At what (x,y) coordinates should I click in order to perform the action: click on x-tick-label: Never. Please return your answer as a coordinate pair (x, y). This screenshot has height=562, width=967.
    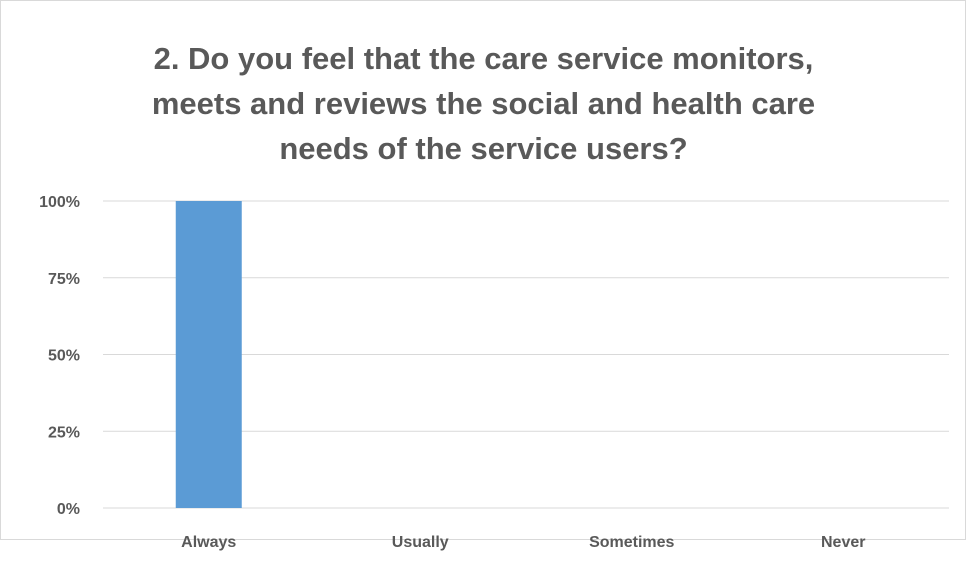
    Looking at the image, I should click on (843, 542).